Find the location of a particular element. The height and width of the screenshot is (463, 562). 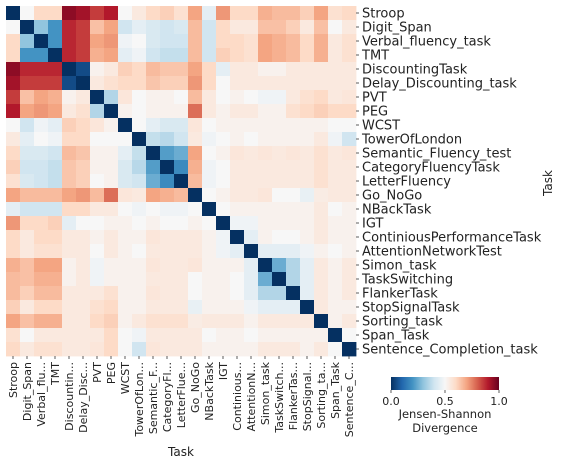

row-label: StopSignalTask is located at coordinates (411, 308).